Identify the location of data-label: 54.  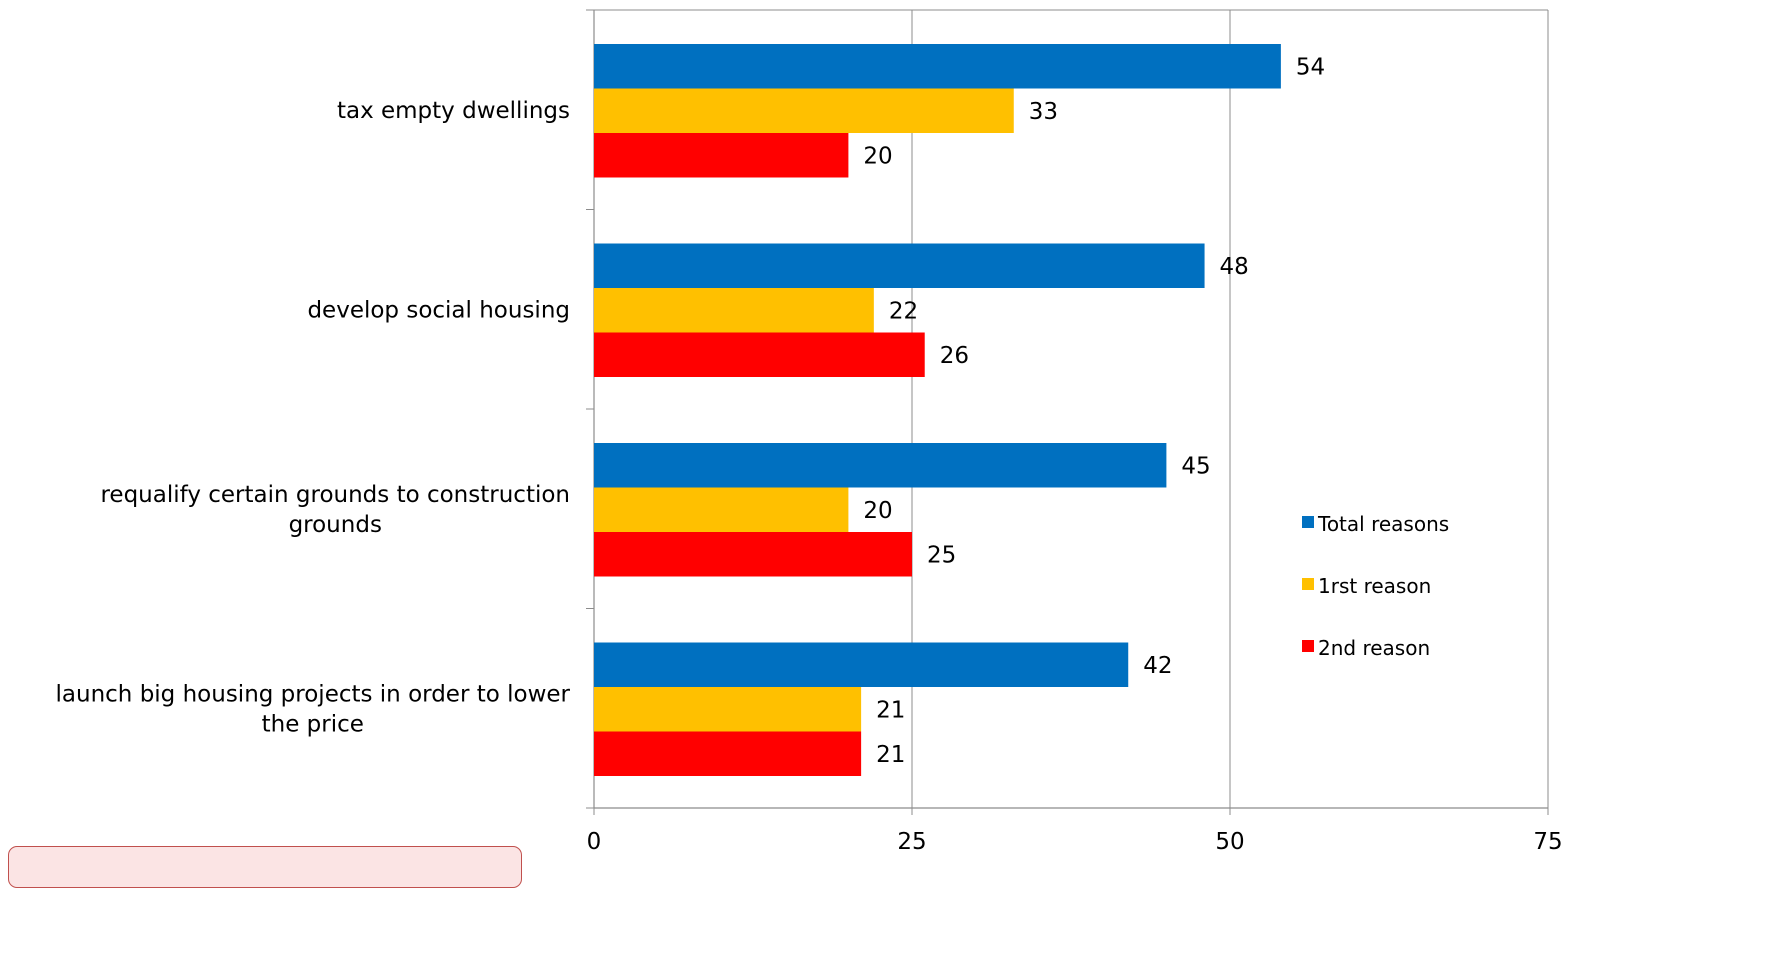
(1310, 67).